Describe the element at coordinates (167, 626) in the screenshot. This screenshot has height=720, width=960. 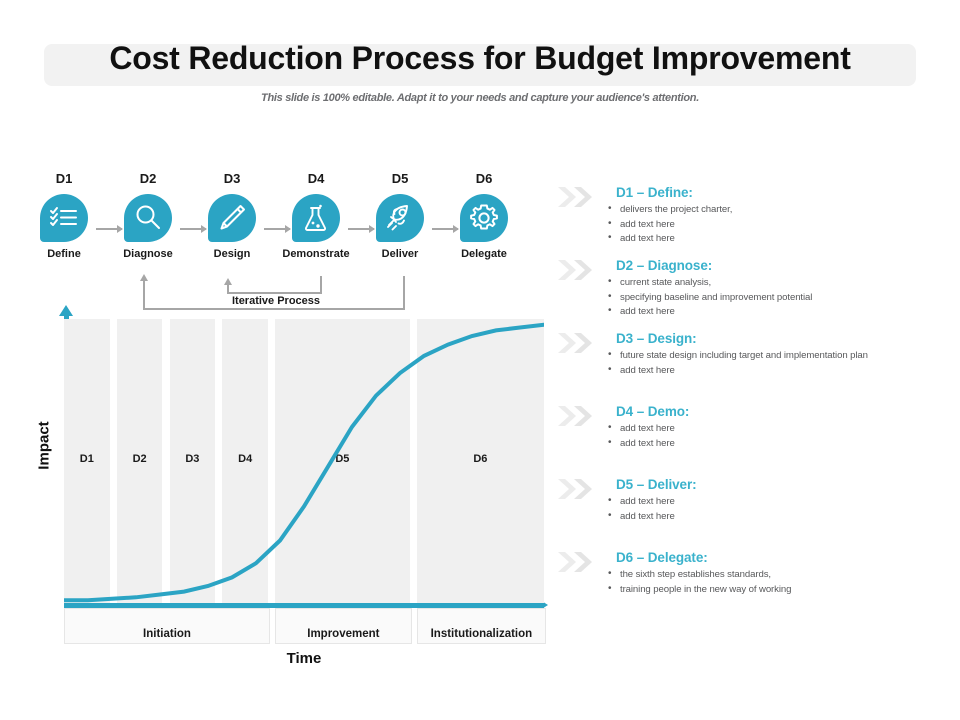
I see `phase-box-0: Initiation` at that location.